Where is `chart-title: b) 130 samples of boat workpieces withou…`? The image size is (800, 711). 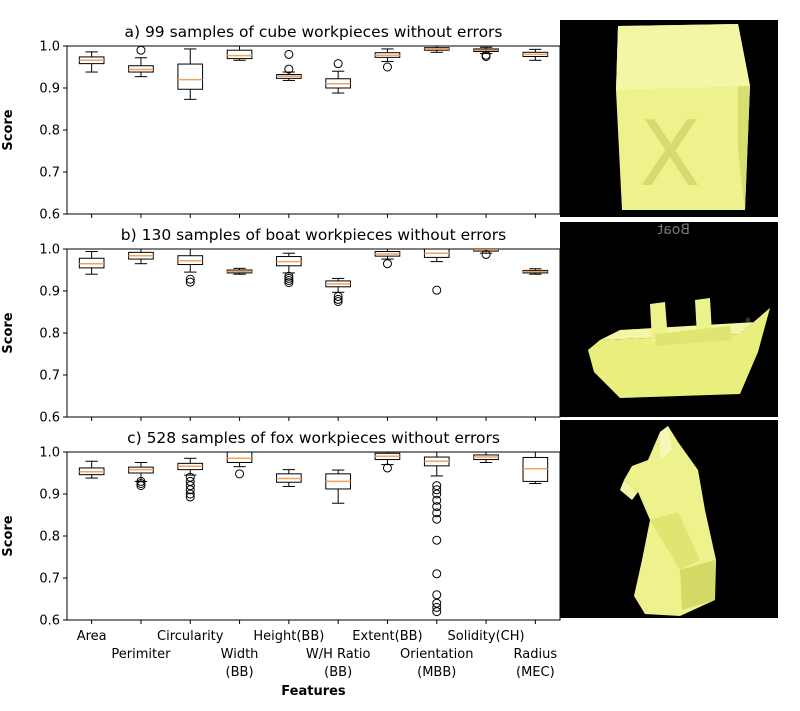 chart-title: b) 130 samples of boat workpieces withou… is located at coordinates (313, 235).